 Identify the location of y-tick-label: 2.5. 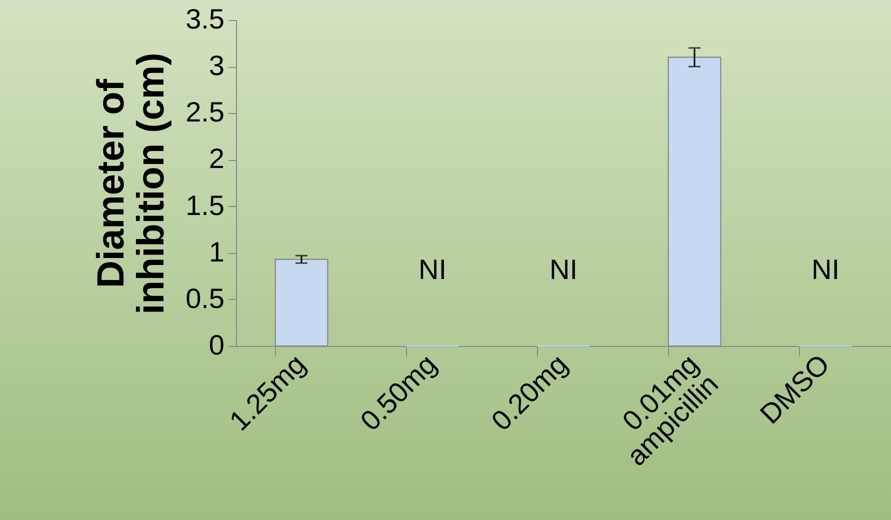
(205, 112).